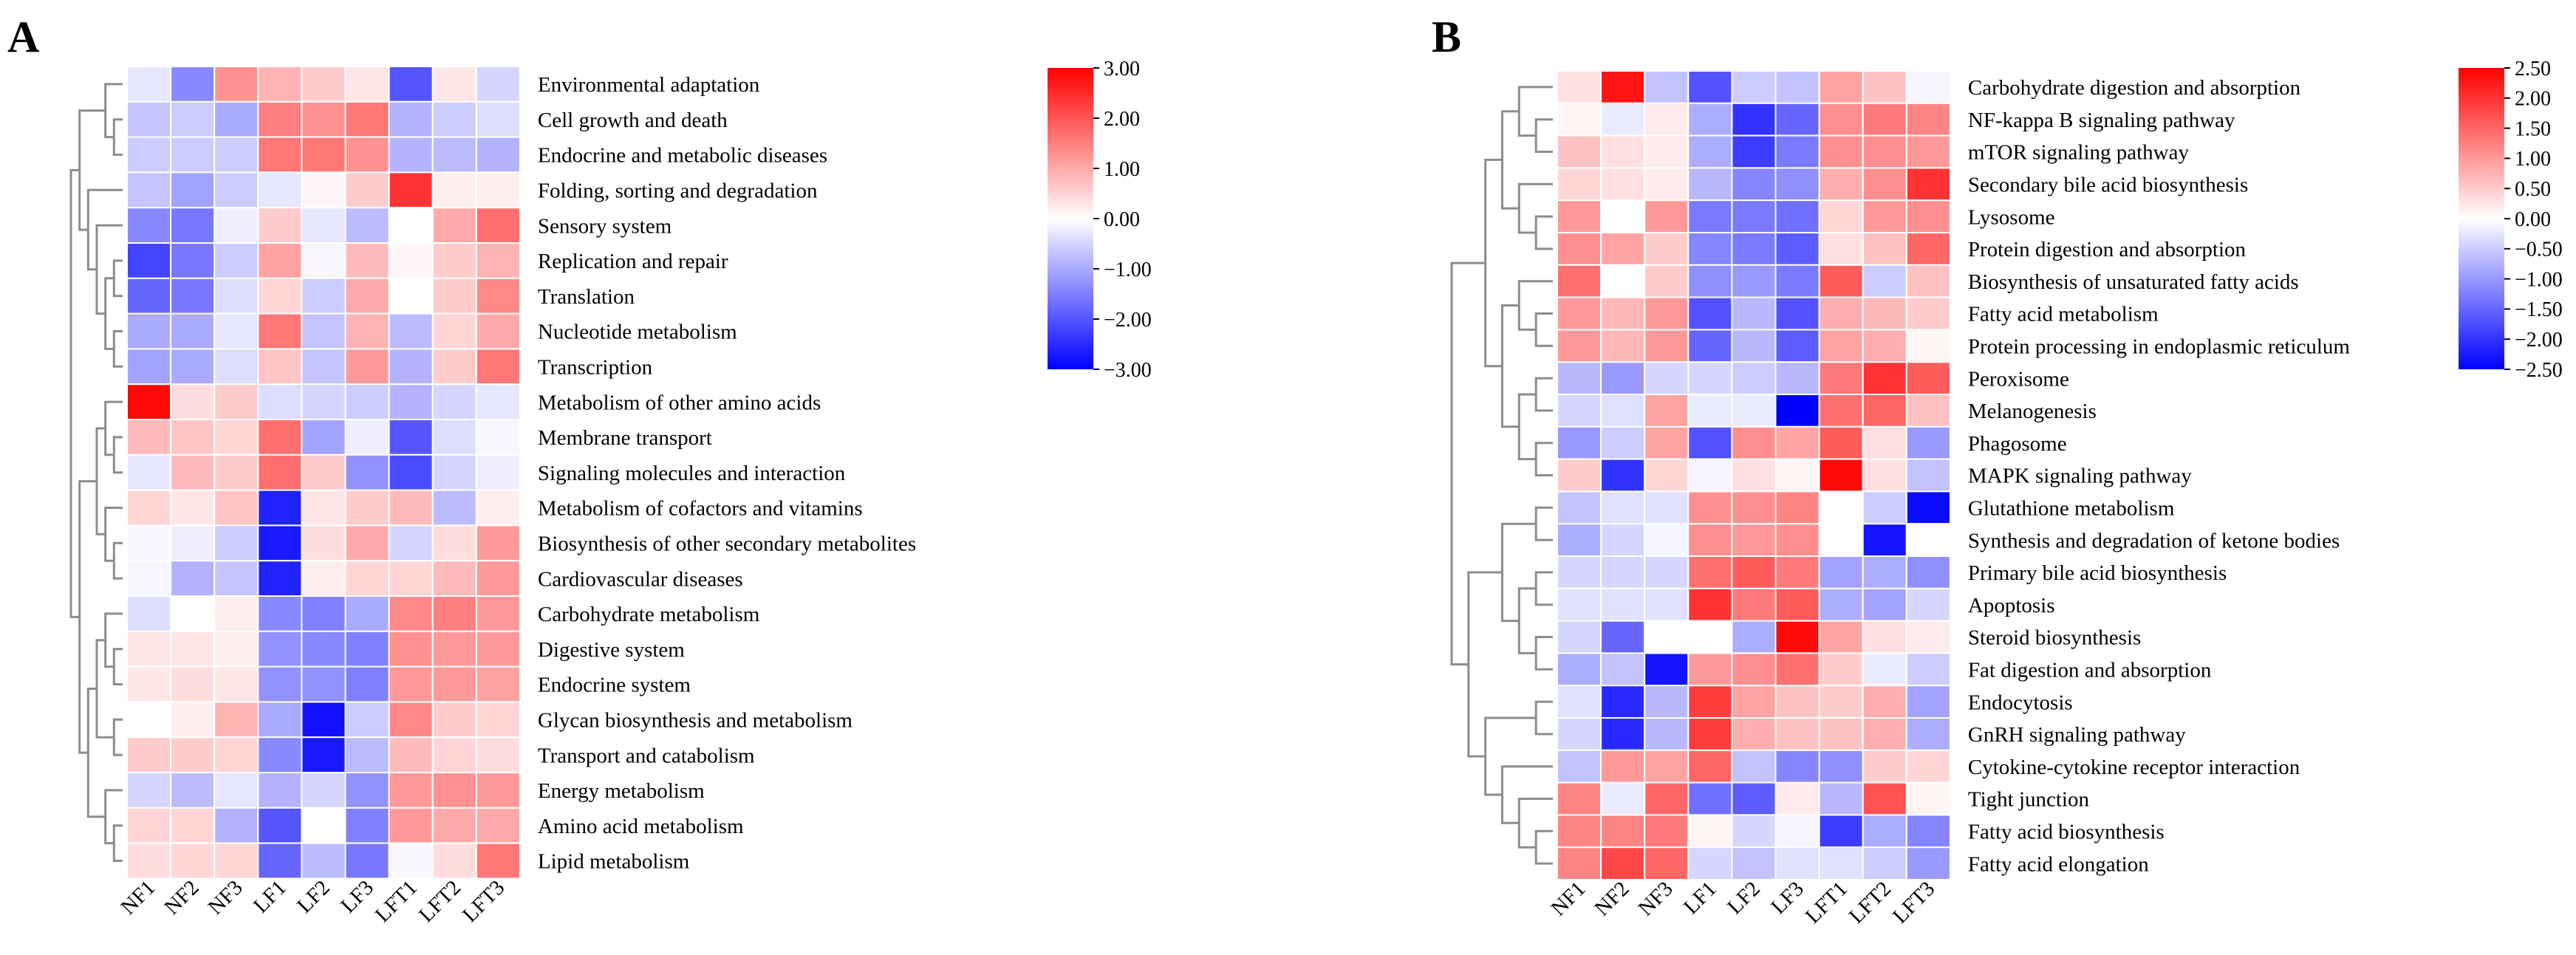  What do you see at coordinates (2029, 800) in the screenshot?
I see `row-label: Tight junction` at bounding box center [2029, 800].